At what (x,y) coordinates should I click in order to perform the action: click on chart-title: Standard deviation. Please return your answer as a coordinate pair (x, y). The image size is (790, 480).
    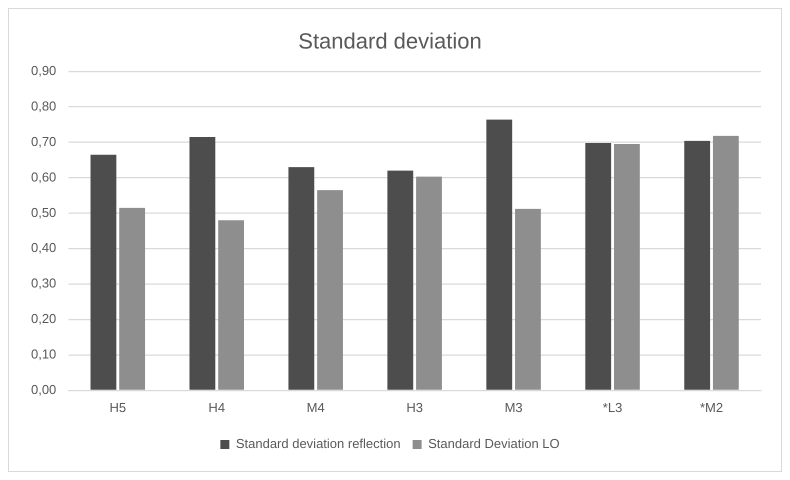
    Looking at the image, I should click on (390, 41).